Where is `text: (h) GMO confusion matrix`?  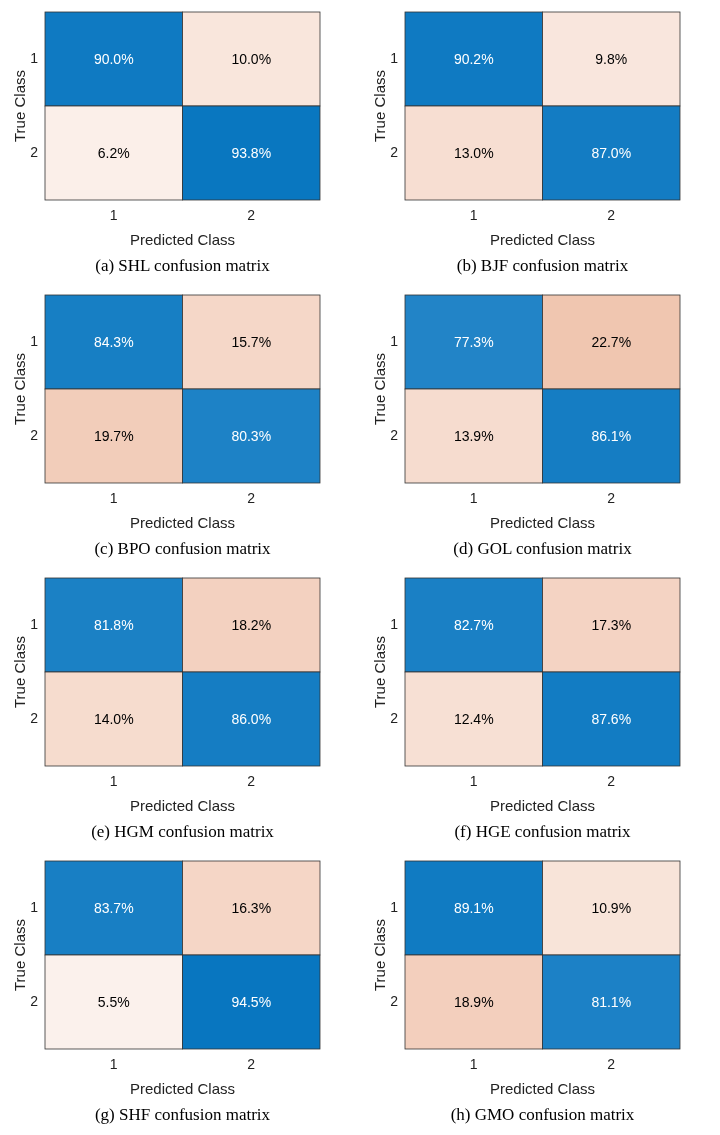
text: (h) GMO confusion matrix is located at coordinates (542, 1114).